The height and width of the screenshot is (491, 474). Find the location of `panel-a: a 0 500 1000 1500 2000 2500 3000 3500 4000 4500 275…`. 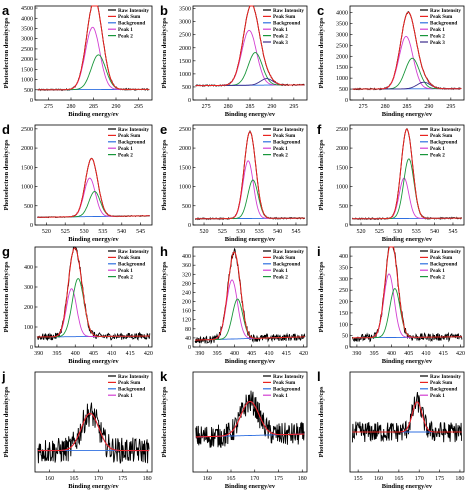

panel-a: a 0 500 1000 1500 2000 2500 3000 3500 4000 4500 275… is located at coordinates (77, 60).